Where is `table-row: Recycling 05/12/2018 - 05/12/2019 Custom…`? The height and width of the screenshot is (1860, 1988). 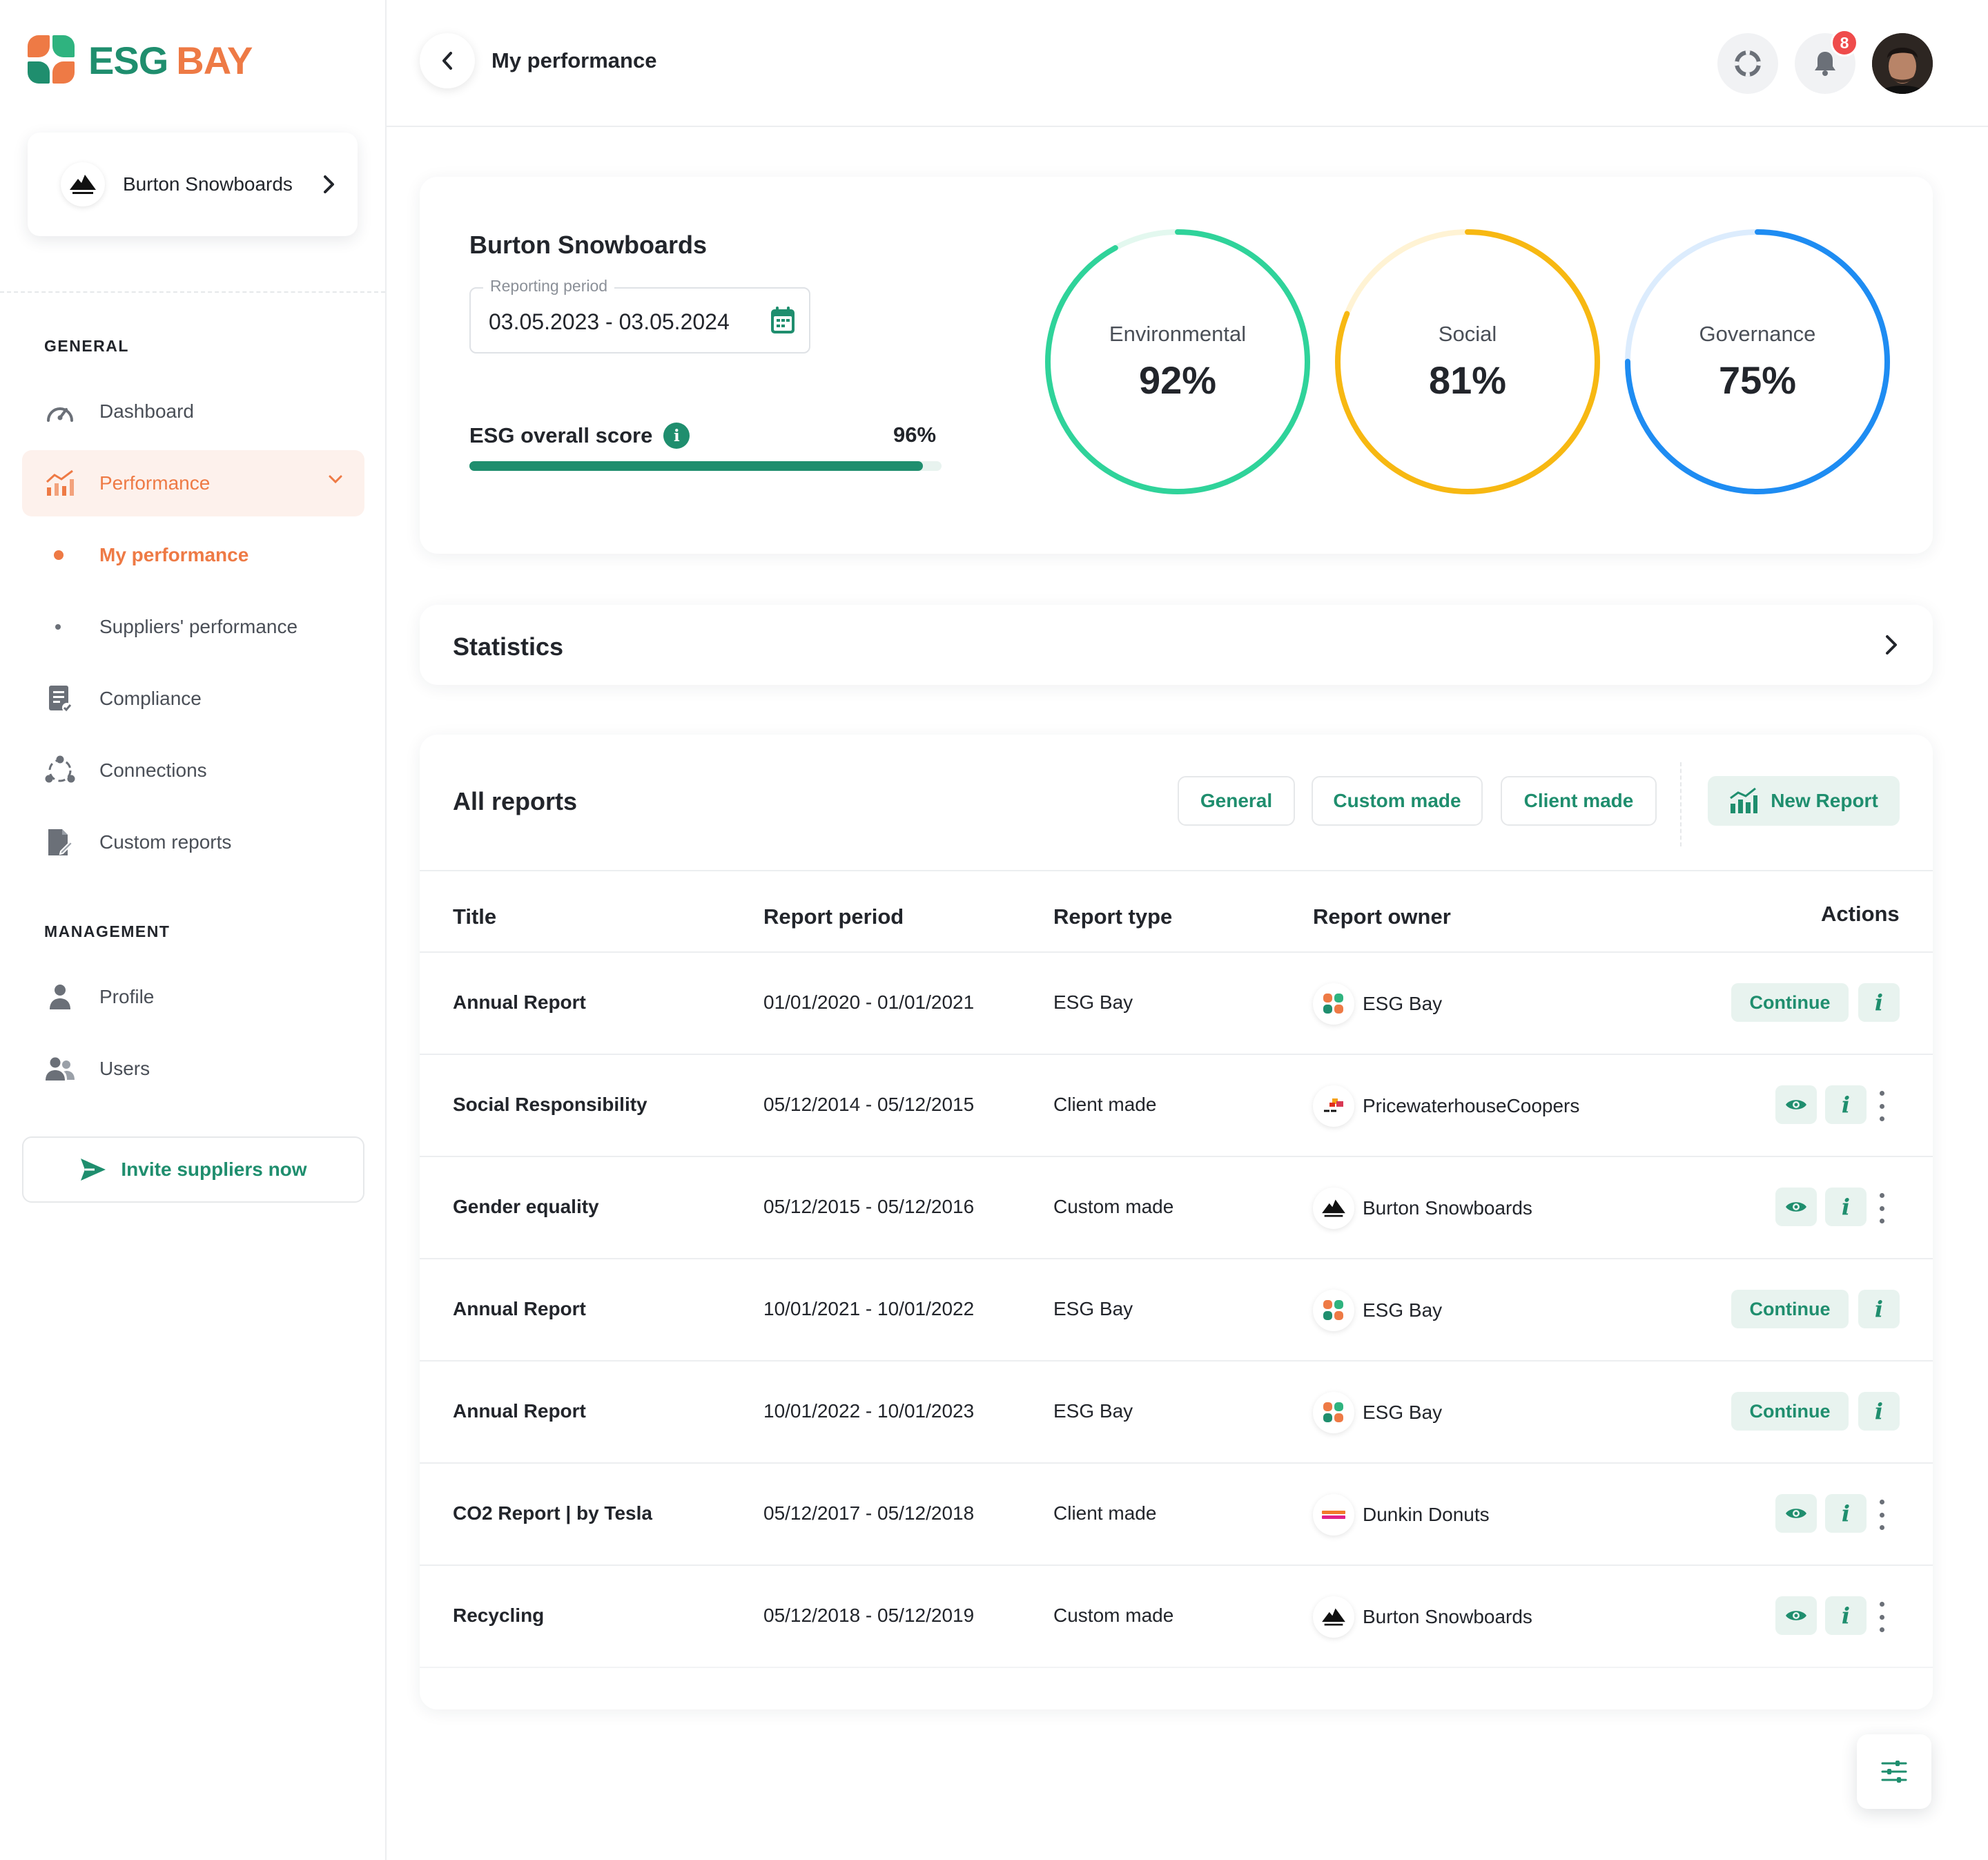
table-row: Recycling 05/12/2018 - 05/12/2019 Custom… is located at coordinates (1176, 1617).